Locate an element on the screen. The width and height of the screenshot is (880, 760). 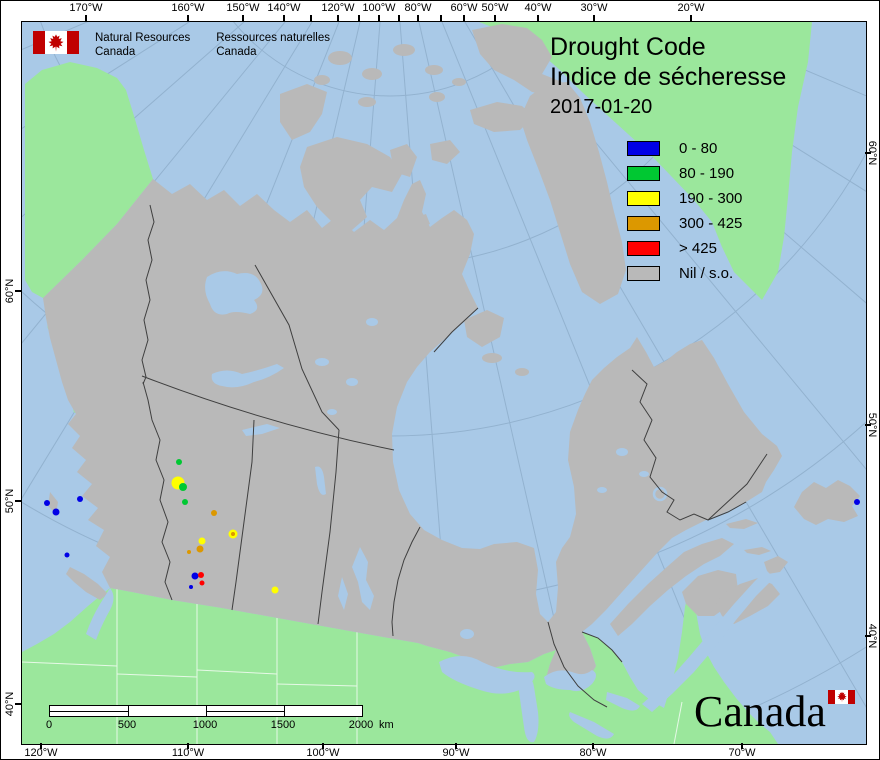
maple-leaf-icon is located at coordinates (56, 42).